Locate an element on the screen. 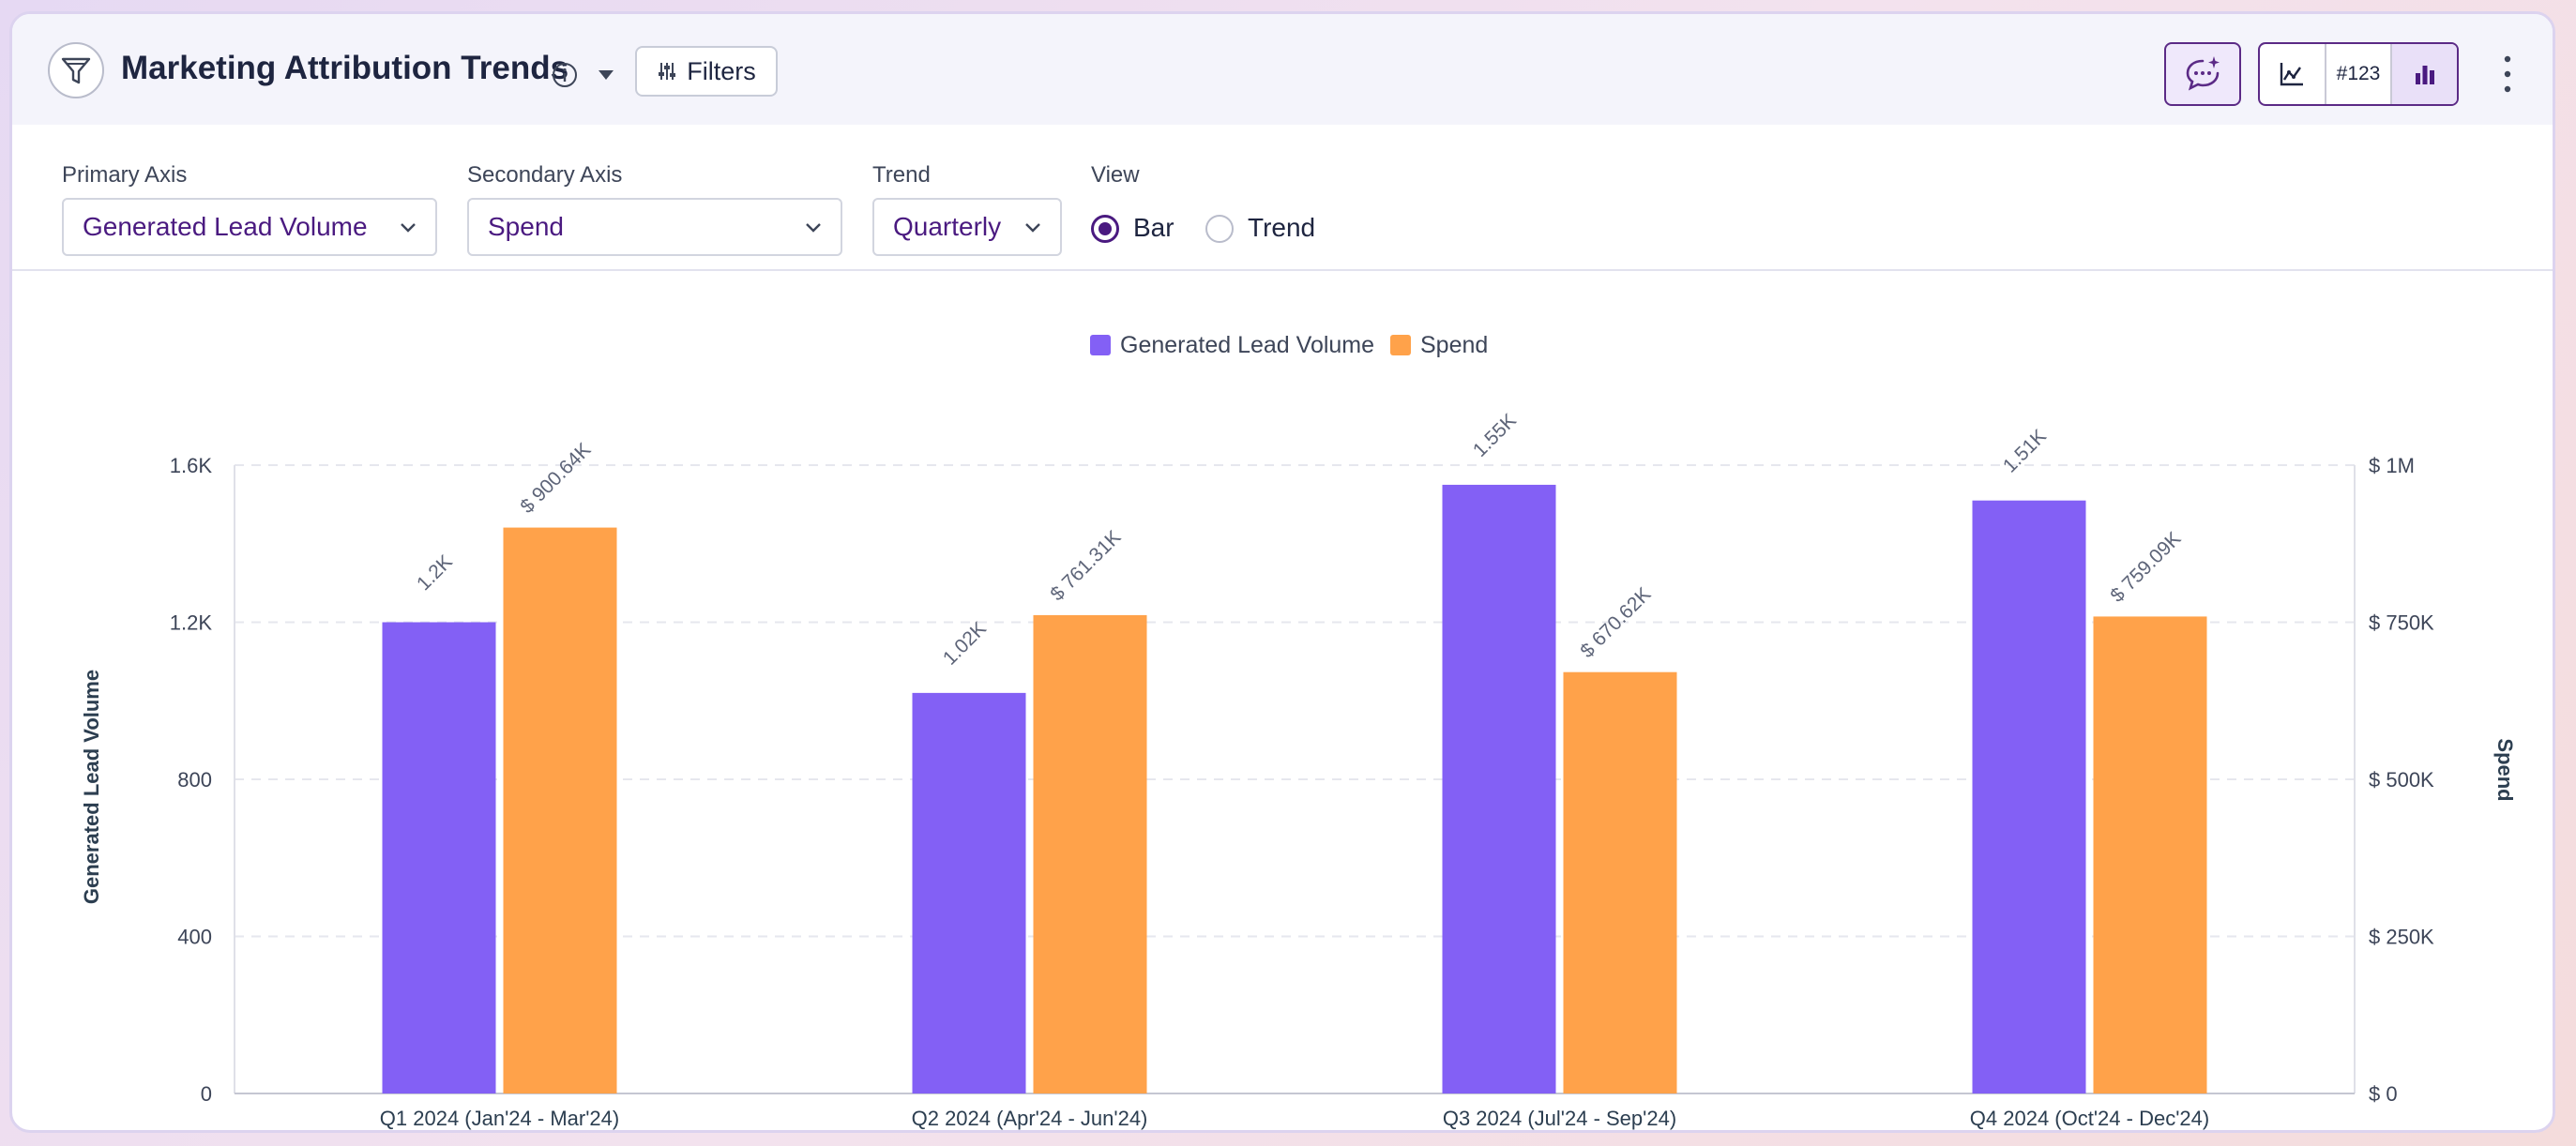 The height and width of the screenshot is (1146, 2576). lead-volume-data-label: 1.2K is located at coordinates (435, 572).